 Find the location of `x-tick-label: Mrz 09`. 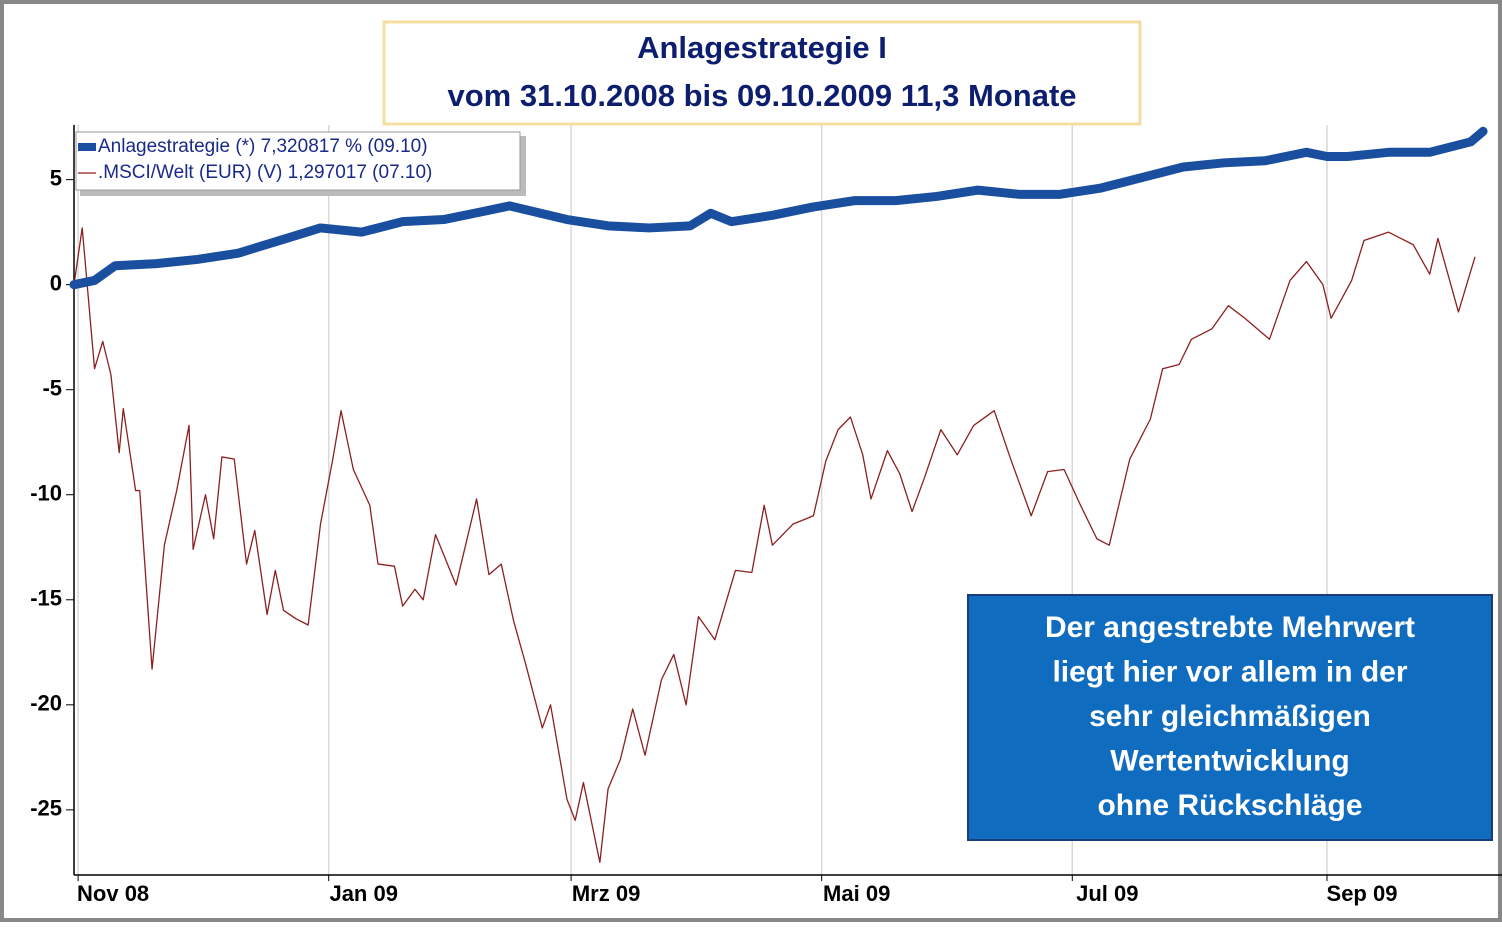

x-tick-label: Mrz 09 is located at coordinates (606, 893).